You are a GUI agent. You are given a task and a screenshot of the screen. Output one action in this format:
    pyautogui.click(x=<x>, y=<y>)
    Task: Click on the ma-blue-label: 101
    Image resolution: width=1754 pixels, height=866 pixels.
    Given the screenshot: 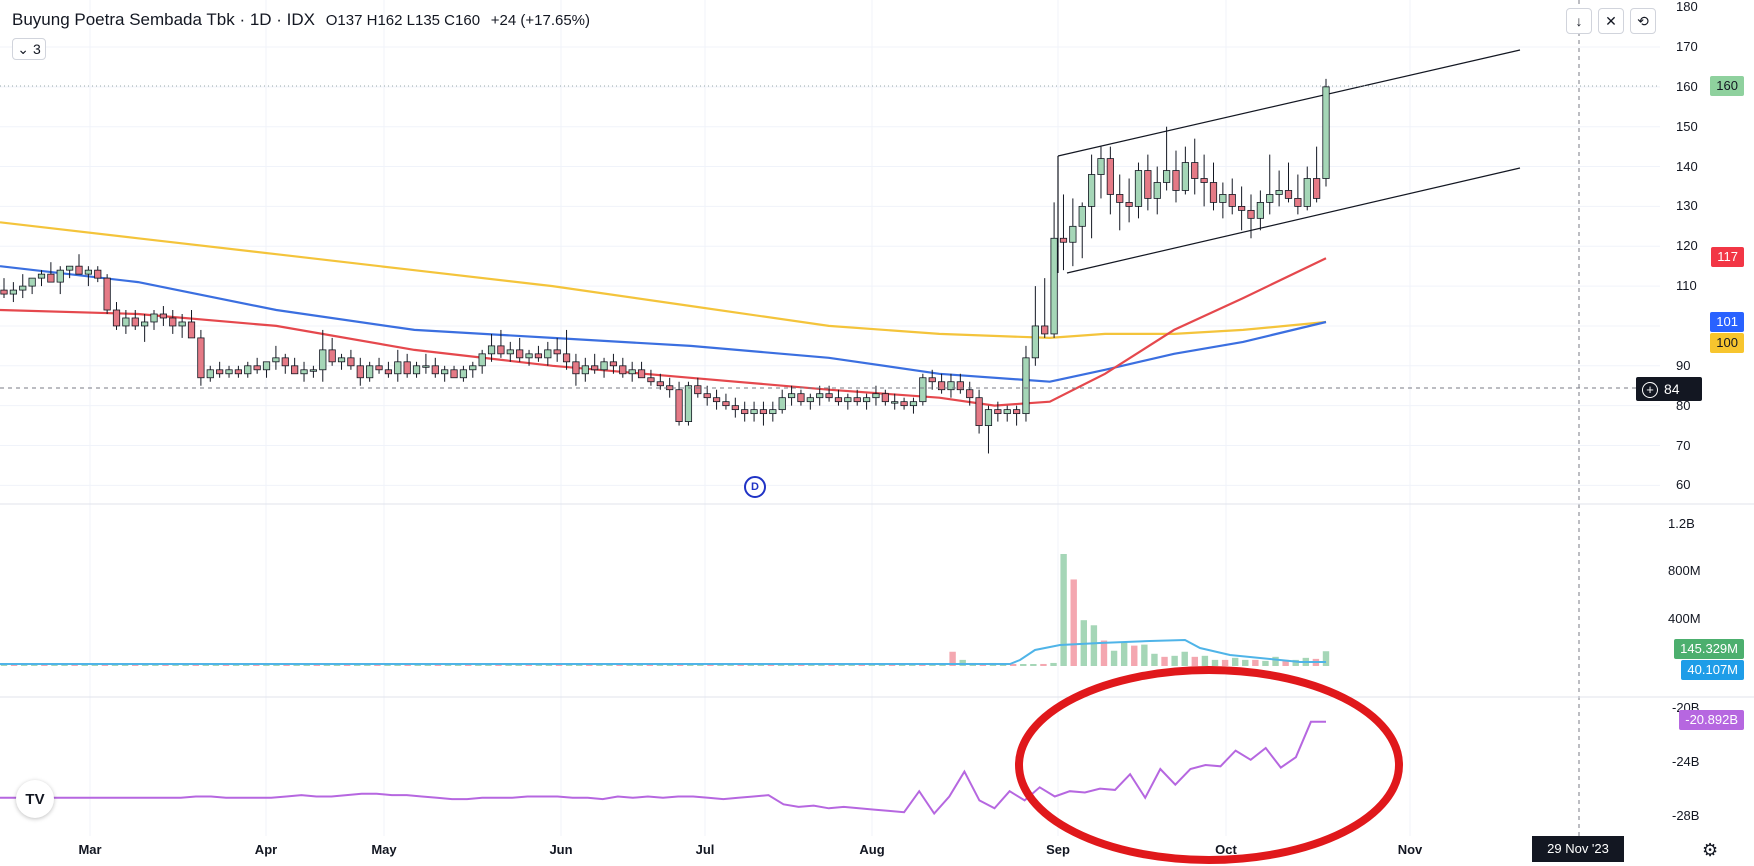 What is the action you would take?
    pyautogui.click(x=1727, y=322)
    